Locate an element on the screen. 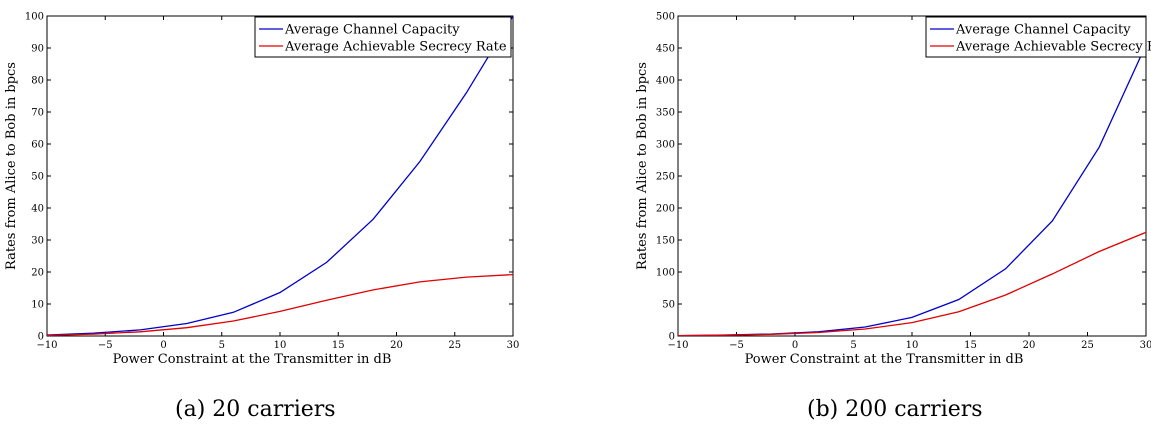 This screenshot has width=1151, height=426. y-tick-label: 250 is located at coordinates (665, 177).